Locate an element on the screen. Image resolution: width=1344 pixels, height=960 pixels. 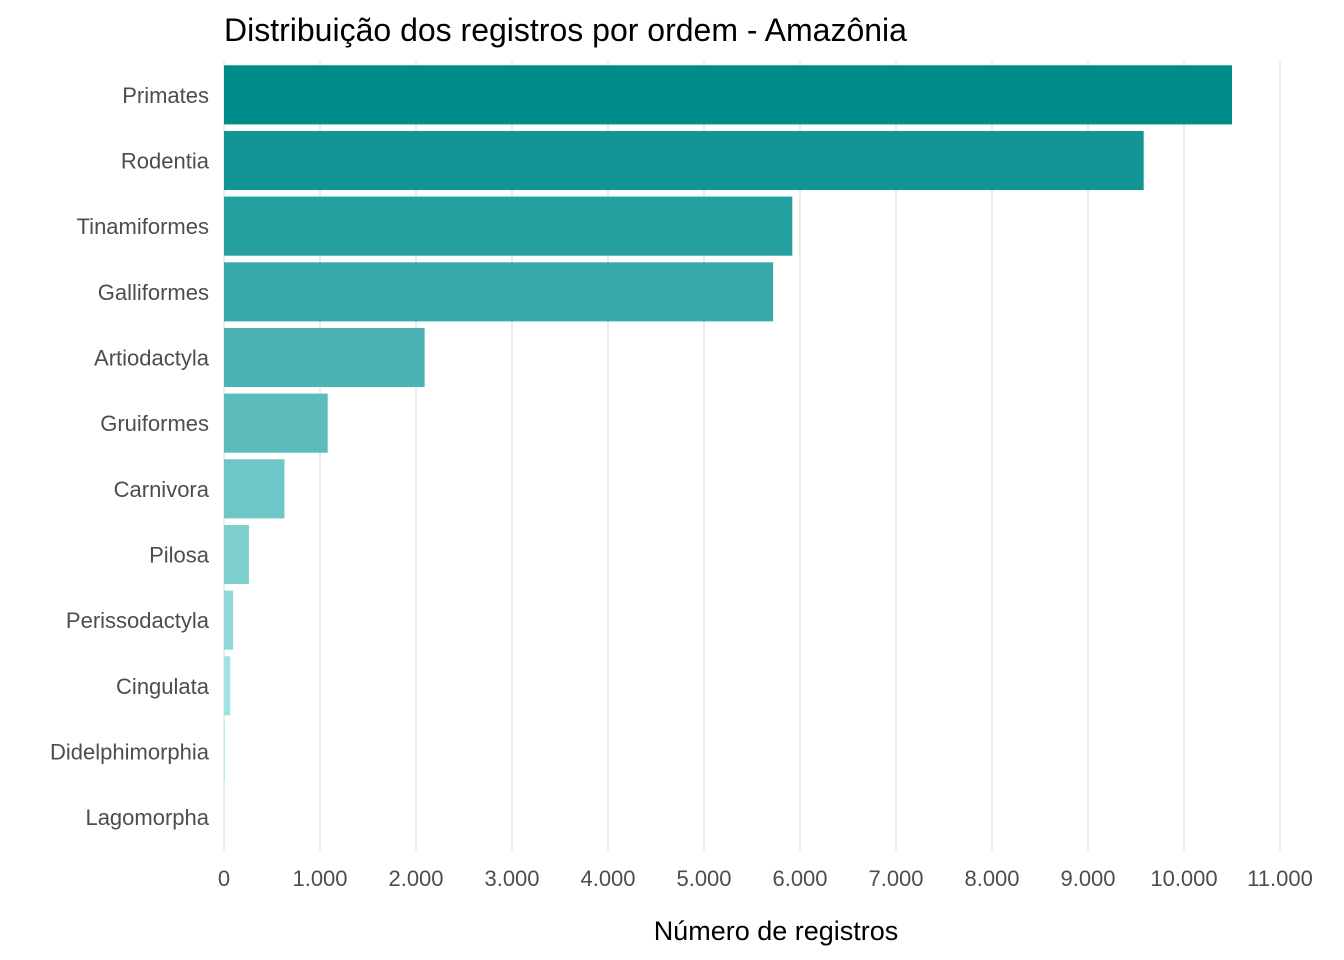
category-label: Galliformes is located at coordinates (153, 292).